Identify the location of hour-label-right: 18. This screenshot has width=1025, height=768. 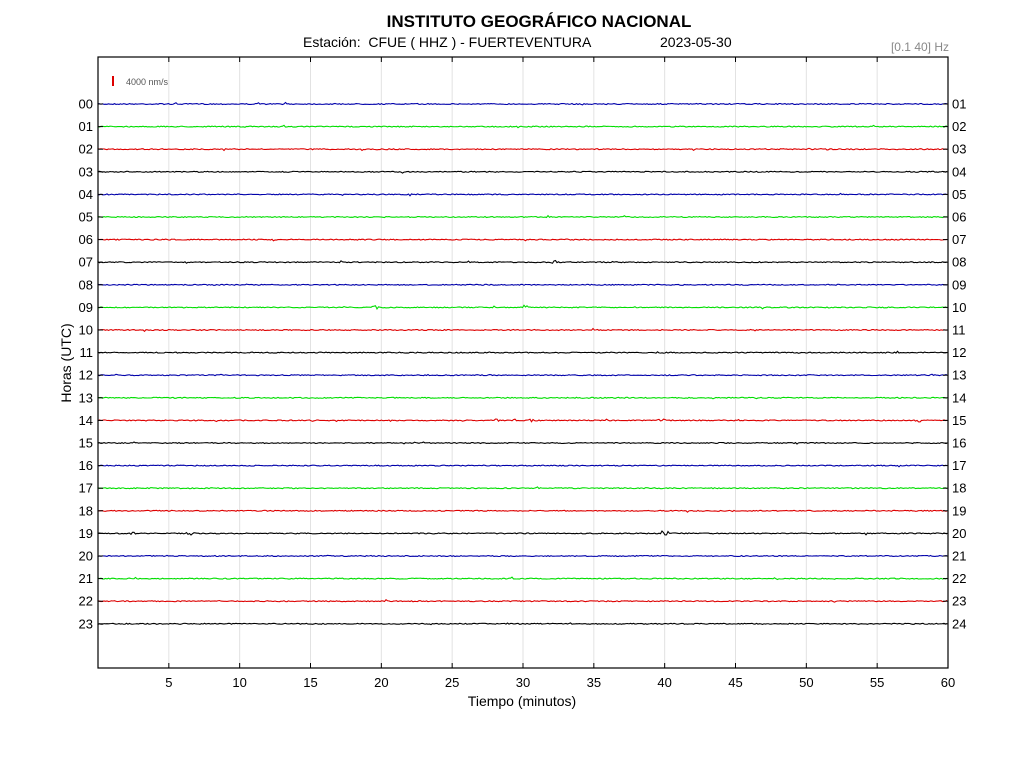
(959, 488).